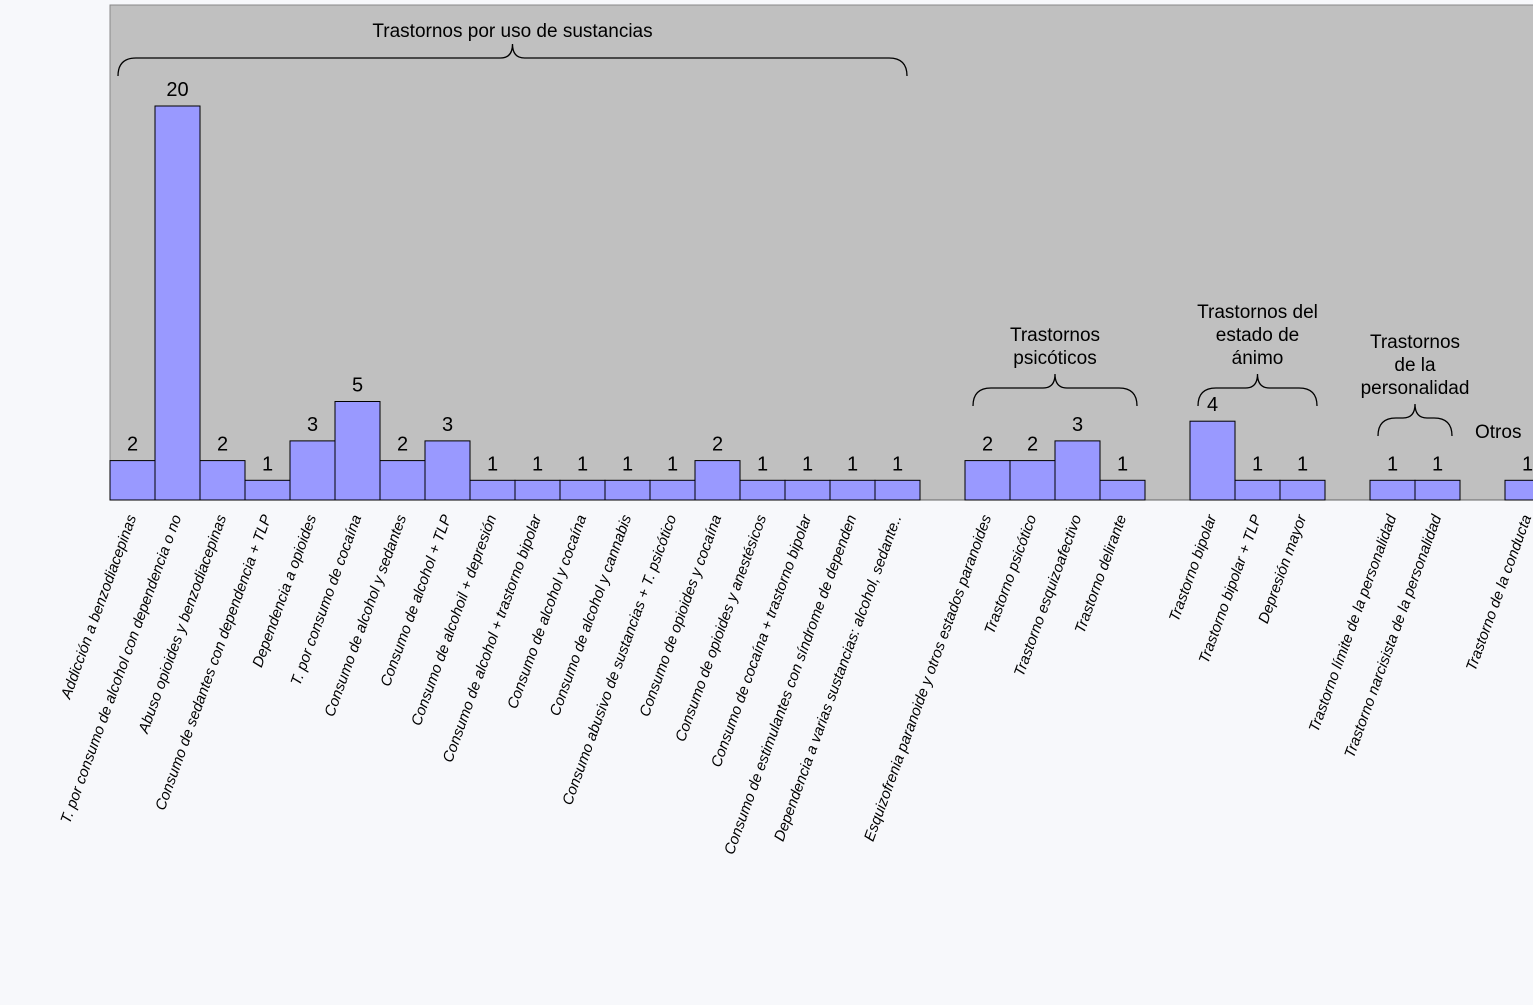 The image size is (1533, 1005). I want to click on category-label: Abuso opioides y benzodiacepinas, so click(182, 624).